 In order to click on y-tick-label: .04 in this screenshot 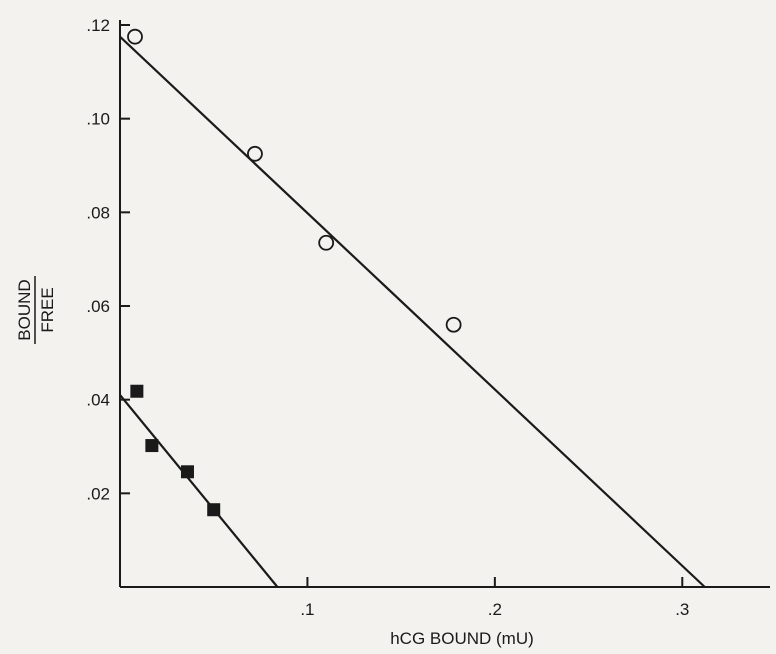, I will do `click(98, 400)`.